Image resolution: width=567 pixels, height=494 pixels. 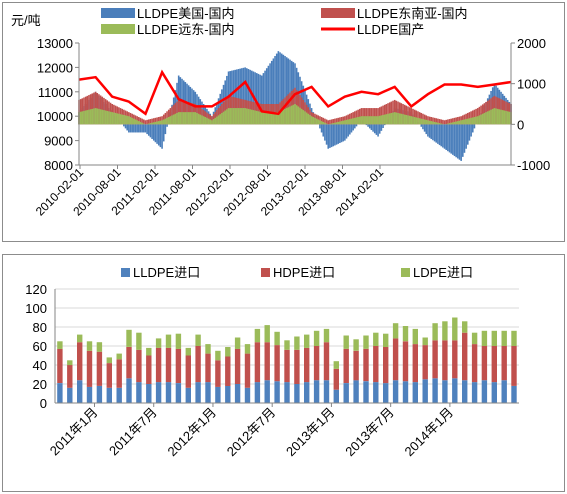 What do you see at coordinates (405, 272) in the screenshot?
I see `legend-swatch` at bounding box center [405, 272].